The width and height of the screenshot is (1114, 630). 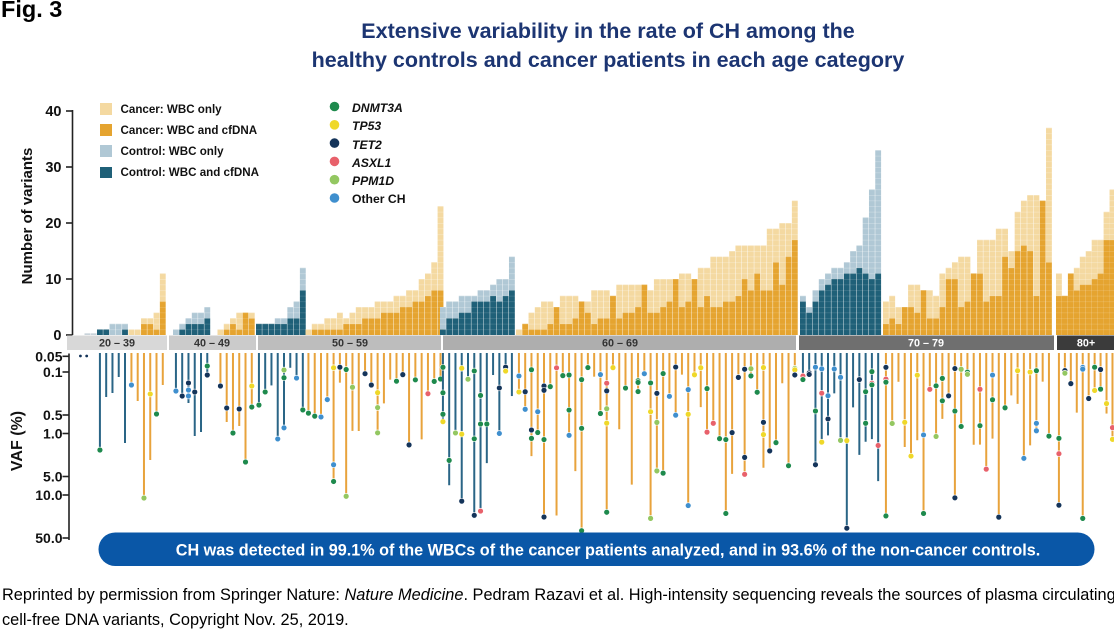 What do you see at coordinates (53, 112) in the screenshot?
I see `svg-text: 40` at bounding box center [53, 112].